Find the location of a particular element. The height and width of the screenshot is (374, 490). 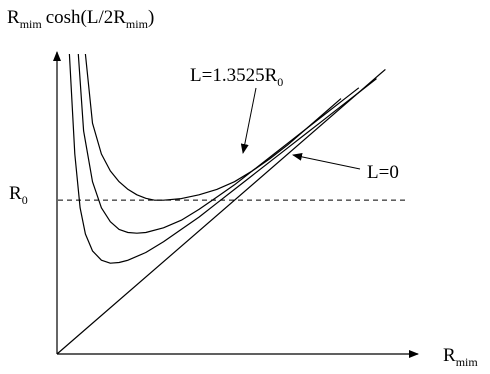

annotation-zero-pointer is located at coordinates (326, 161).